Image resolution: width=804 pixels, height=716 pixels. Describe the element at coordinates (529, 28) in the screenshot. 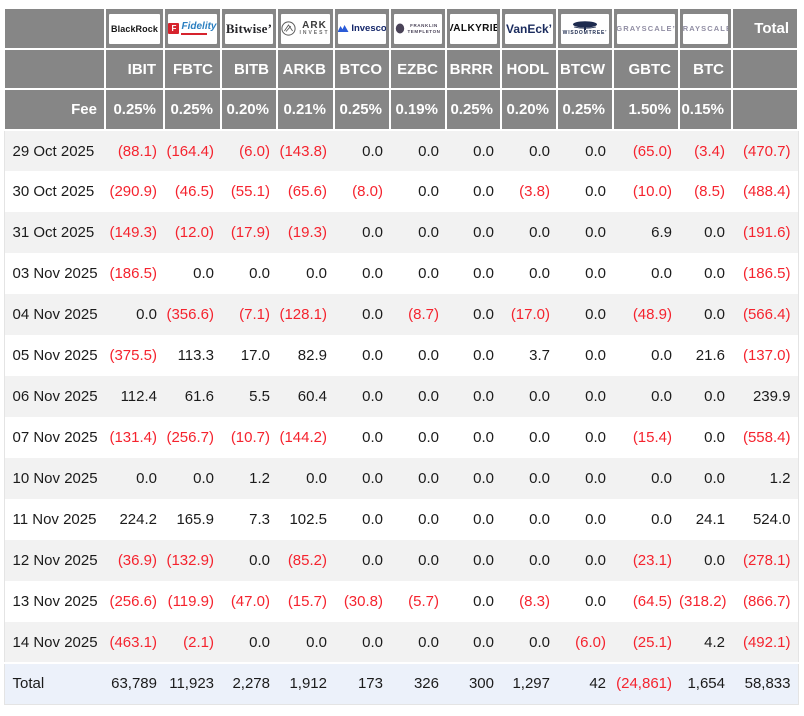

I see `vaneck-logo: VanEck’` at that location.